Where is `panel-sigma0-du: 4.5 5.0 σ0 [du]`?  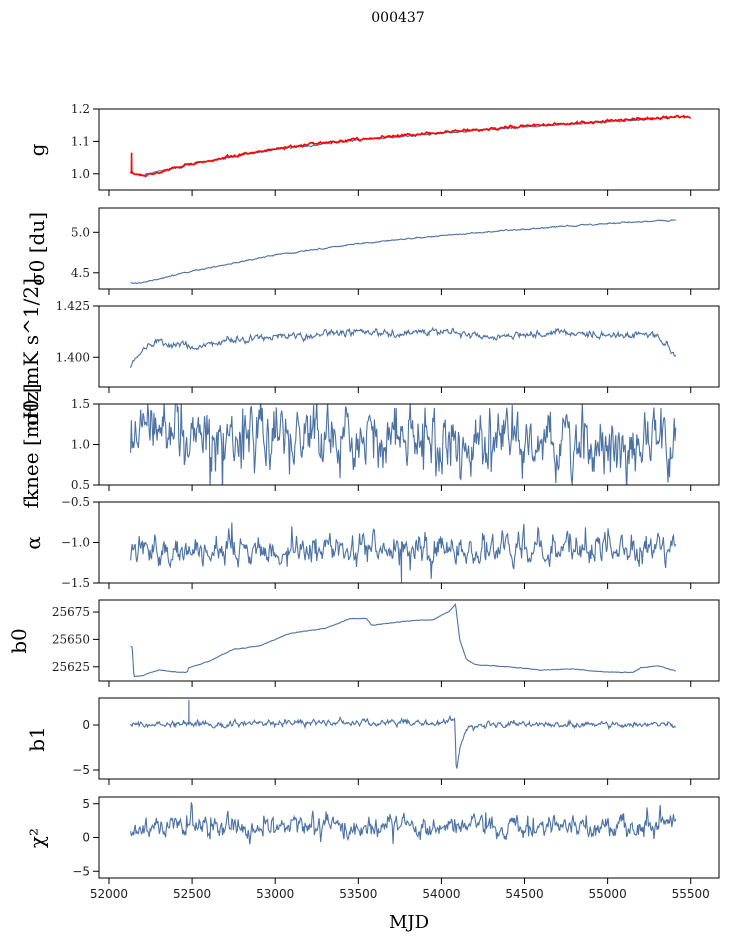 panel-sigma0-du: 4.5 5.0 σ0 [du] is located at coordinates (372, 251).